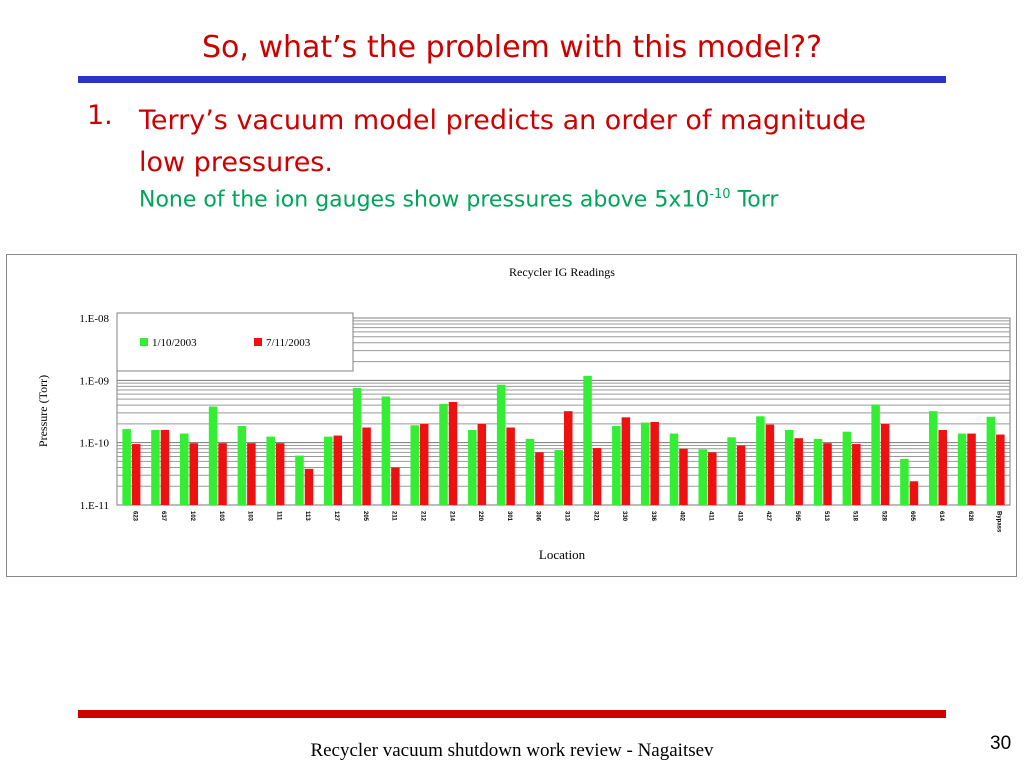  I want to click on x-tick-label: 102, so click(192, 516).